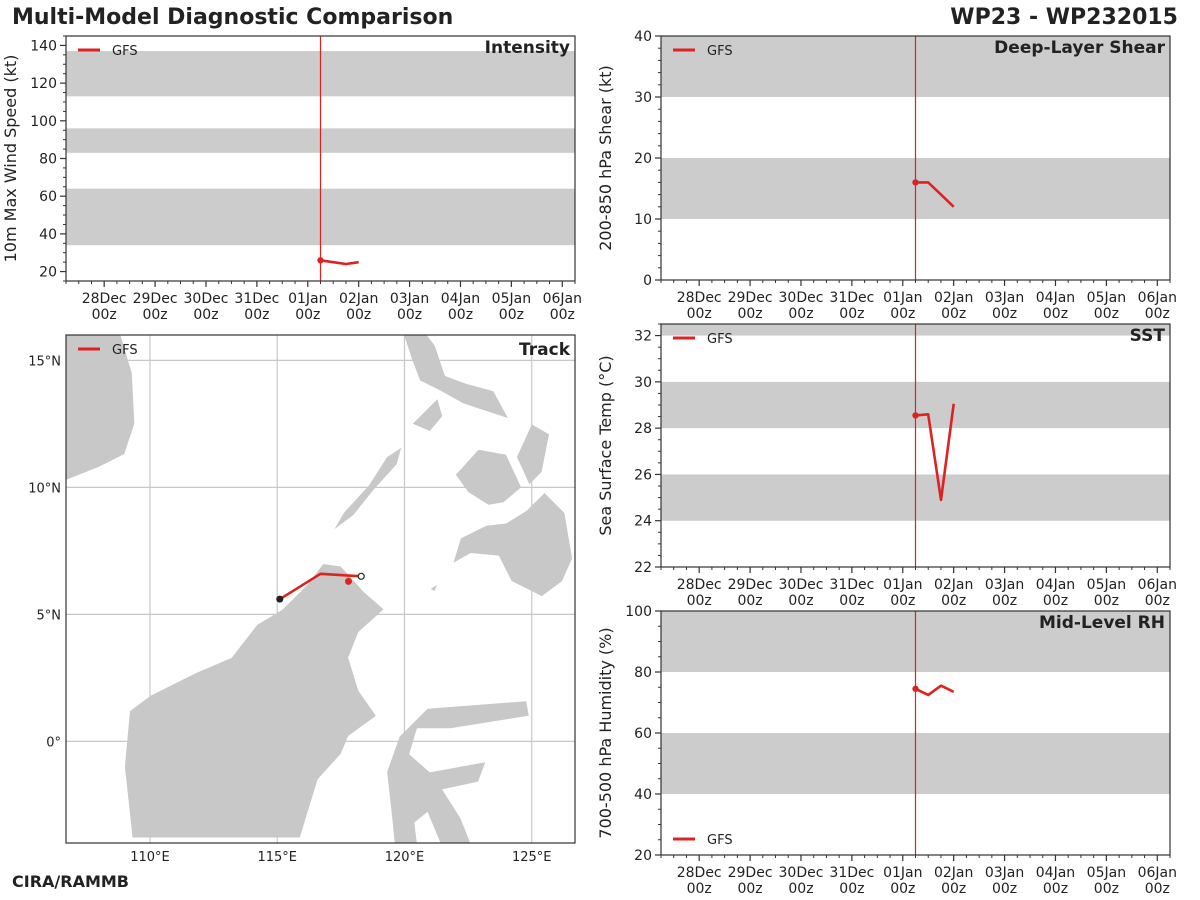  I want to click on track-end-point, so click(361, 576).